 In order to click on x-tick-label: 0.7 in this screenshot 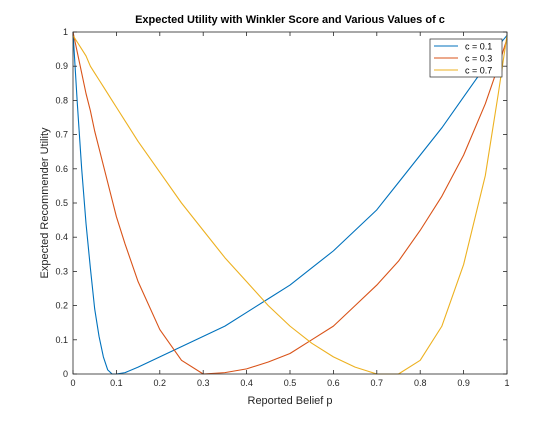, I will do `click(377, 383)`.